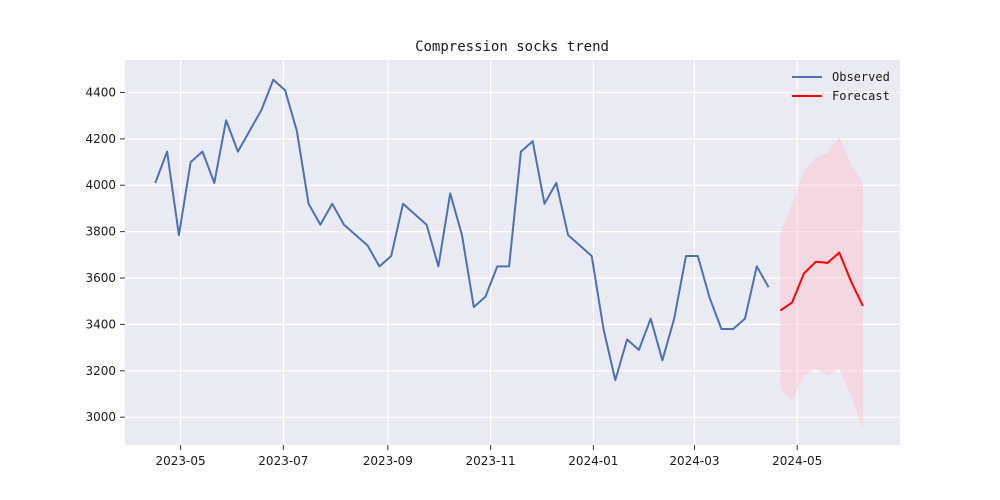  I want to click on x-tick-label: 2024-05, so click(797, 461).